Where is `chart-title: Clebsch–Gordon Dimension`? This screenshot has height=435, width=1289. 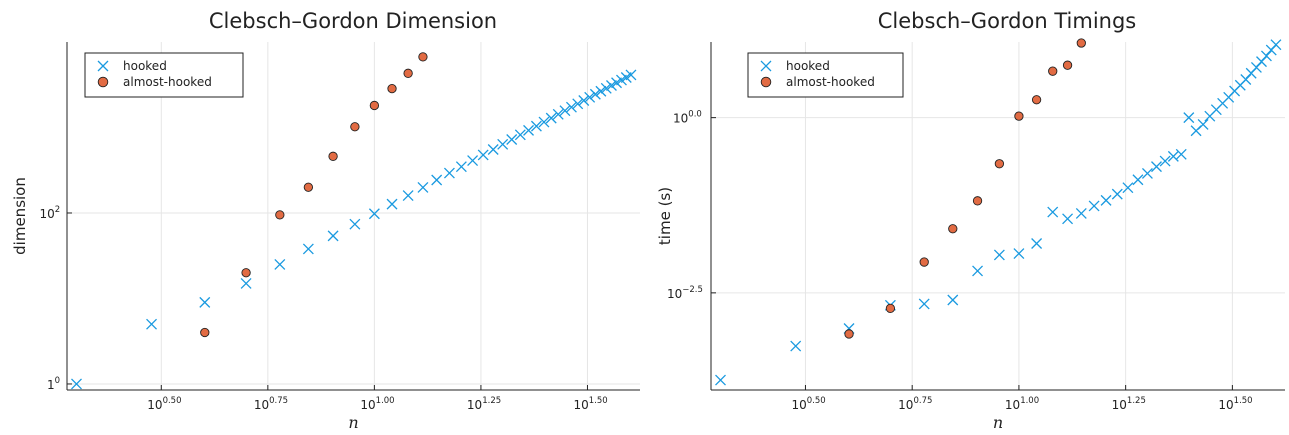
chart-title: Clebsch–Gordon Dimension is located at coordinates (353, 21).